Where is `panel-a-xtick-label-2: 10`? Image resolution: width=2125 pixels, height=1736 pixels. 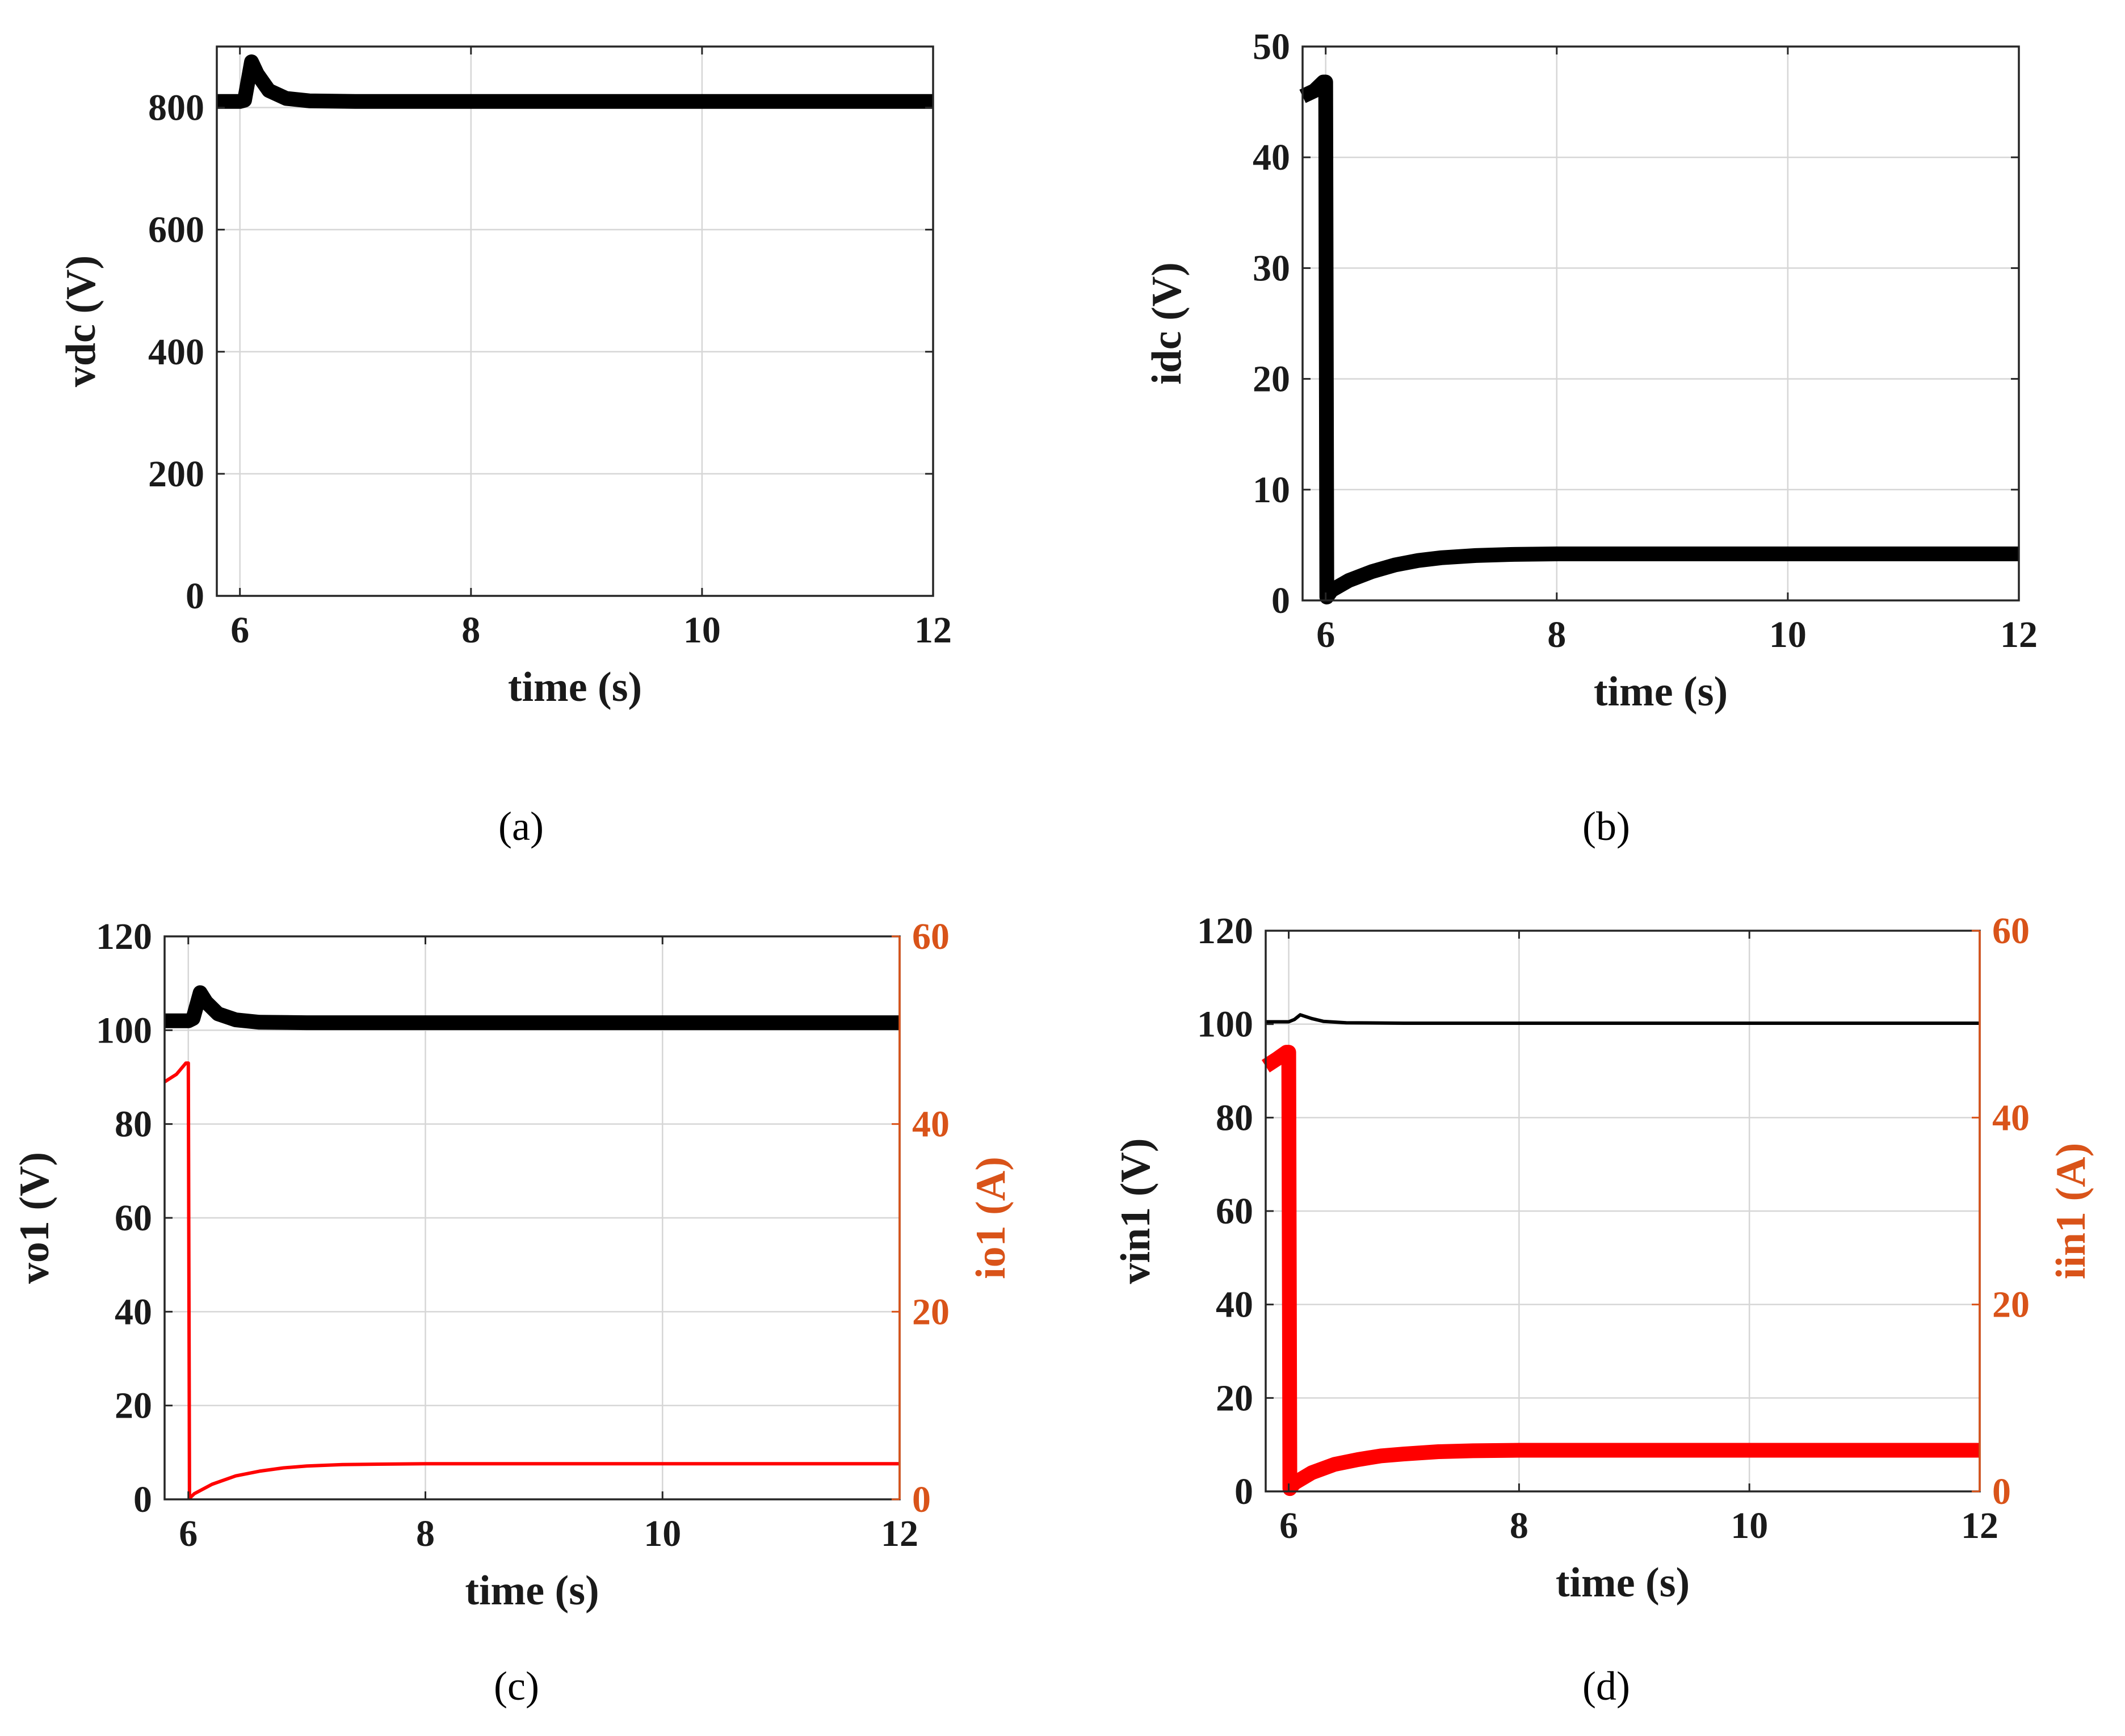
panel-a-xtick-label-2: 10 is located at coordinates (702, 630).